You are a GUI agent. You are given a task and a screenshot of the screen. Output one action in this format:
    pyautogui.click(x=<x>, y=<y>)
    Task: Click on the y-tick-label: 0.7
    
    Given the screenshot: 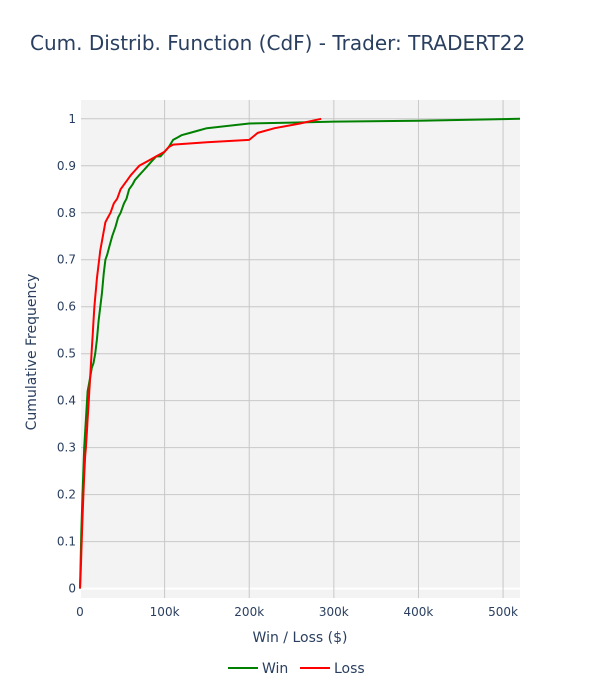 What is the action you would take?
    pyautogui.click(x=66, y=260)
    